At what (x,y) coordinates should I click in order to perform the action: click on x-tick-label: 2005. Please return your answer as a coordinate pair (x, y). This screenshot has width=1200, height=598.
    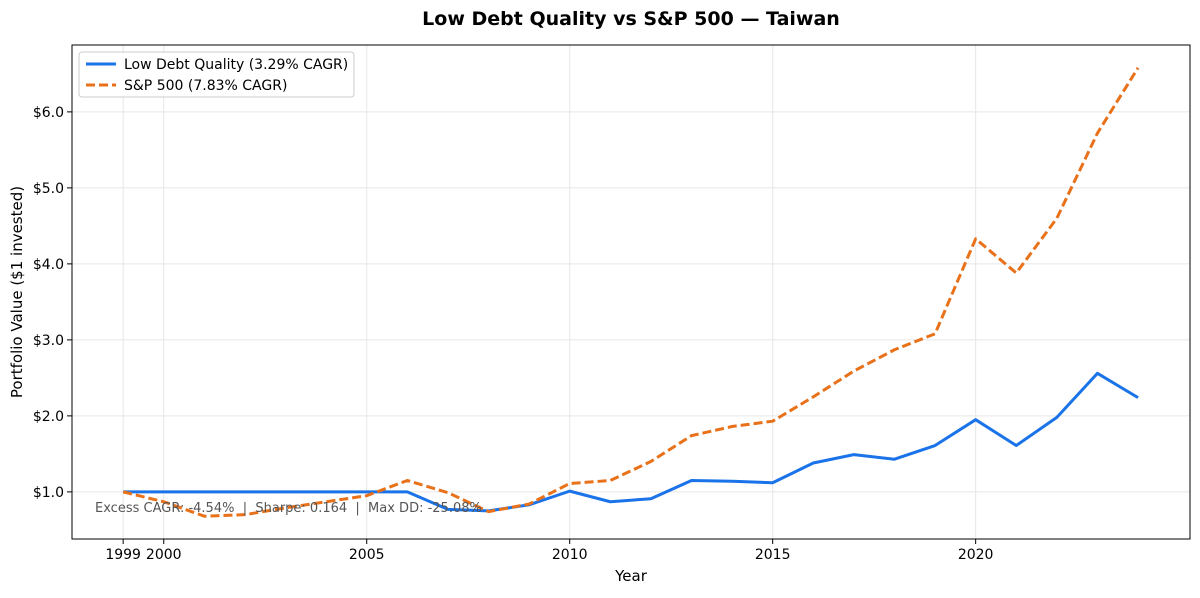
    Looking at the image, I should click on (367, 555).